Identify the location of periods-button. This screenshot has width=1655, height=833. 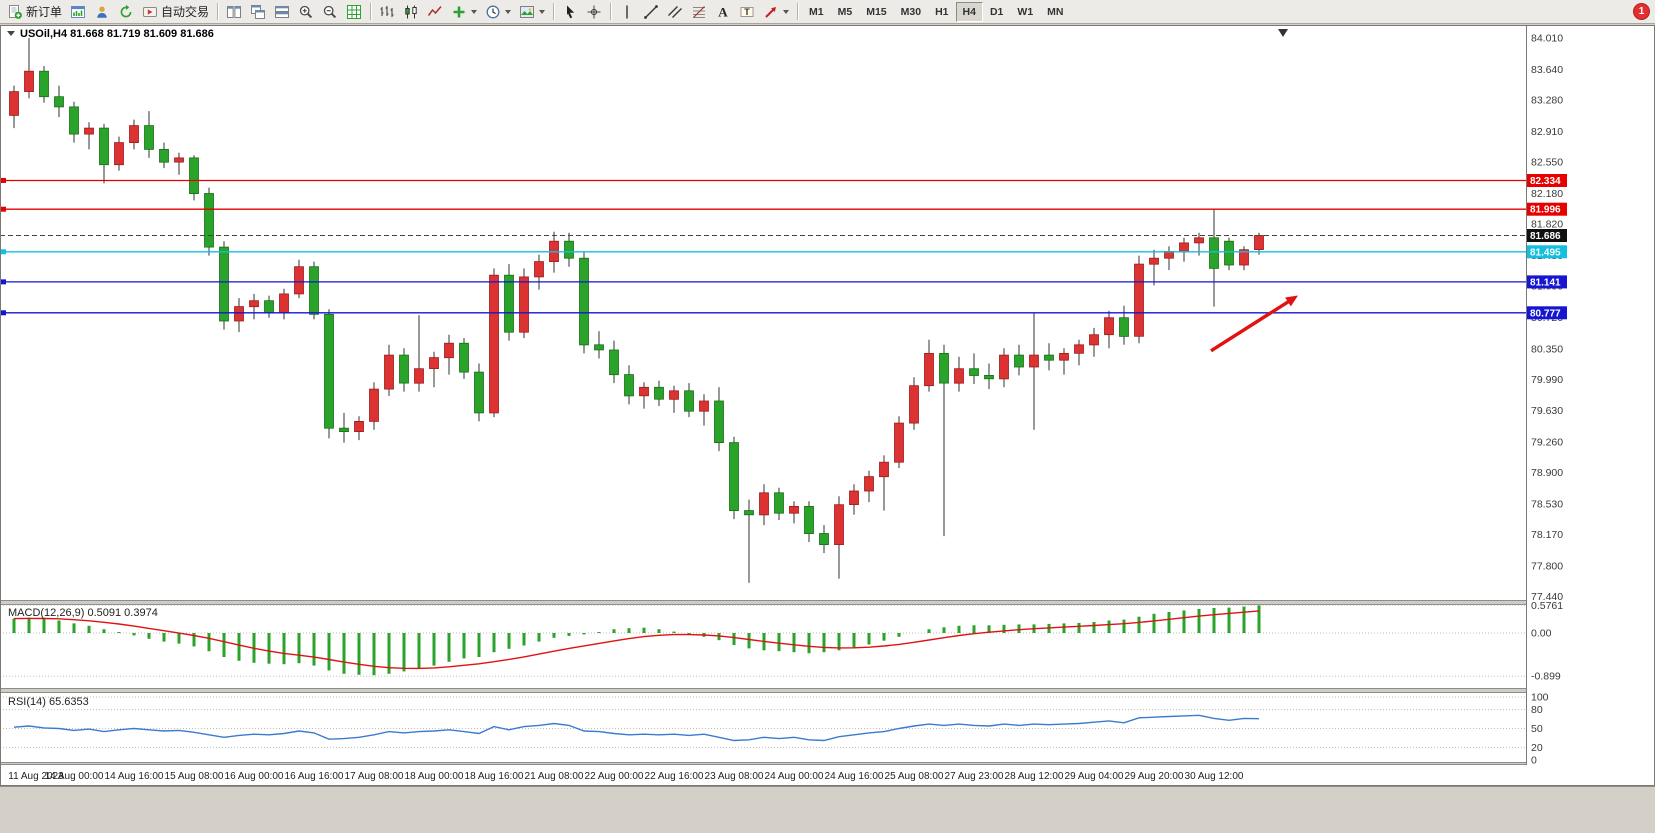
(498, 12).